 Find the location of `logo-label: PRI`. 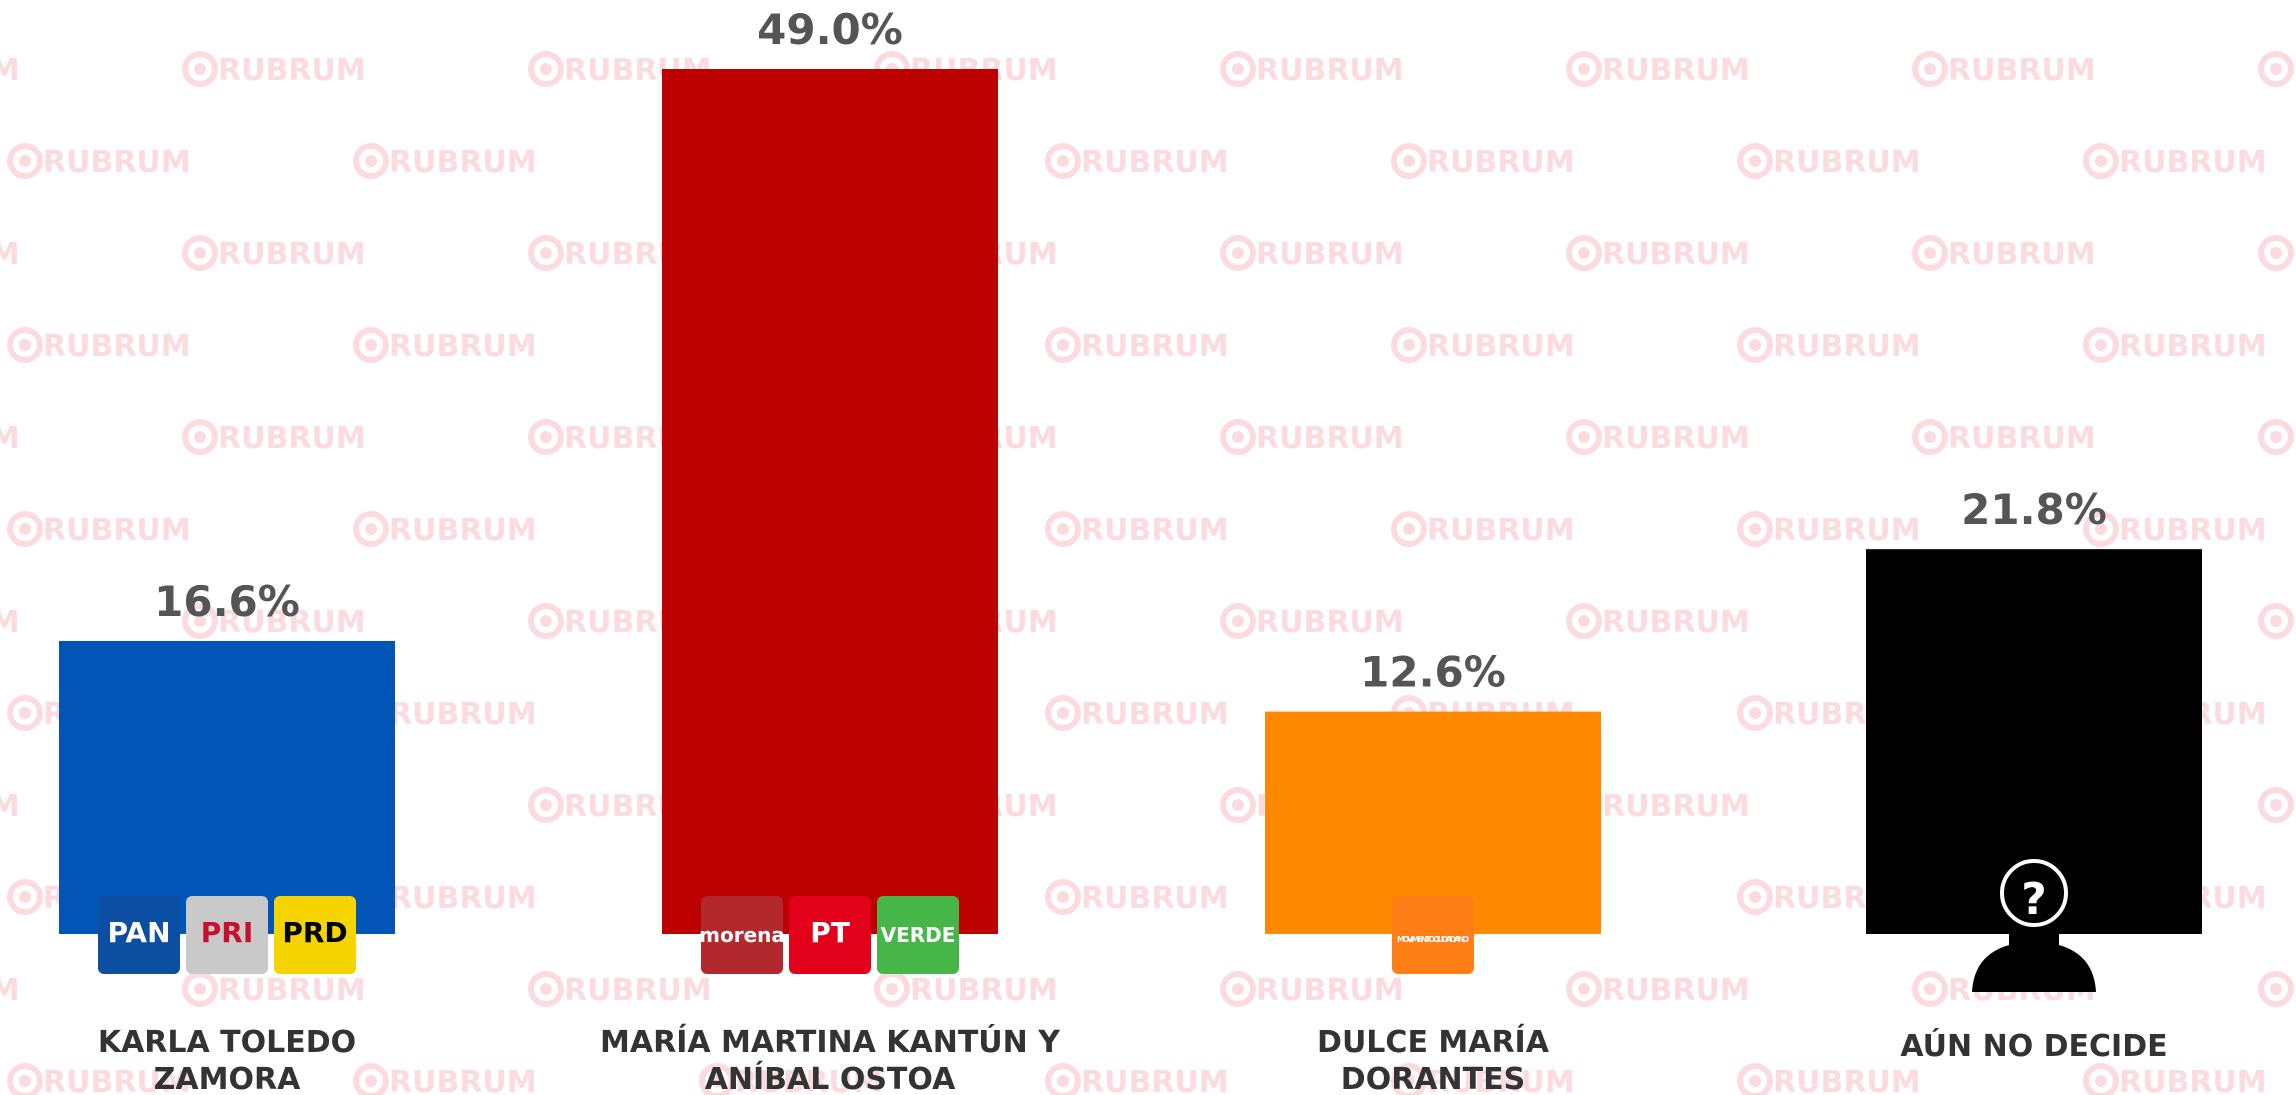

logo-label: PRI is located at coordinates (227, 932).